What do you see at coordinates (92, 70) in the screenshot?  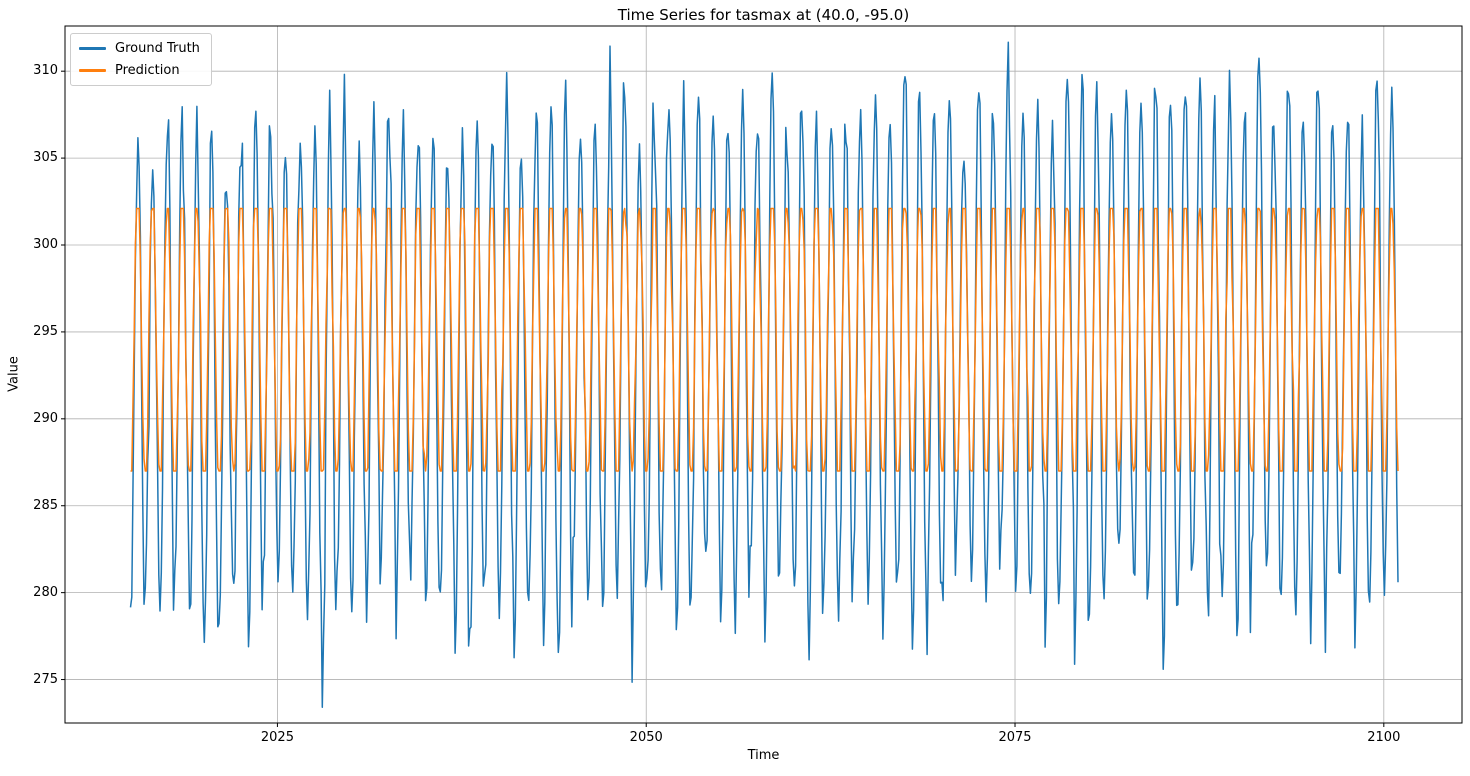 I see `prediction-line-swatch` at bounding box center [92, 70].